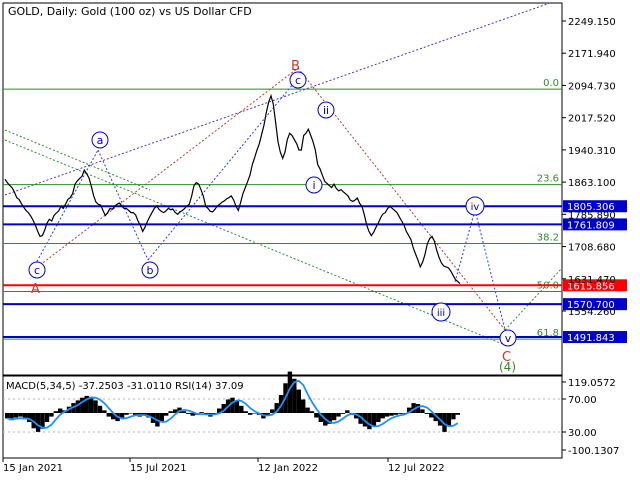 Image resolution: width=640 pixels, height=480 pixels. Describe the element at coordinates (326, 110) in the screenshot. I see `wave-ii-label: ii` at that location.